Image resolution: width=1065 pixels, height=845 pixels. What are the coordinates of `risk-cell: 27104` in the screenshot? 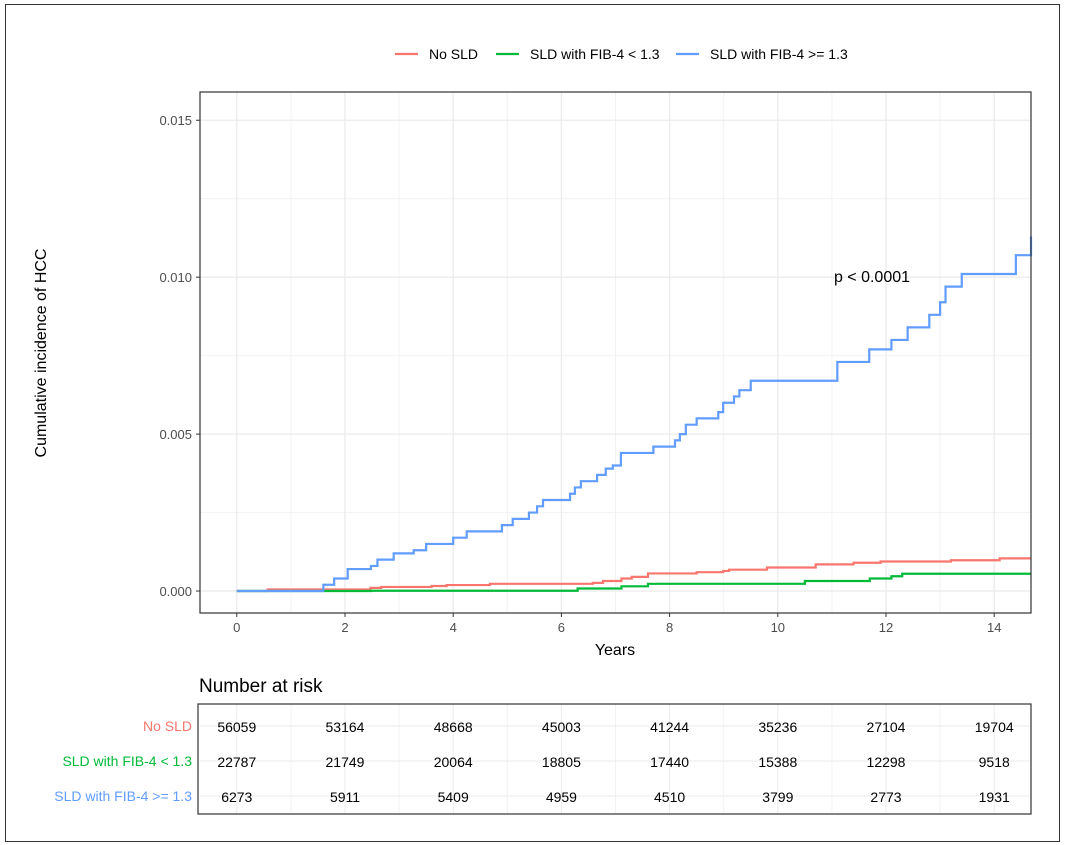 It's located at (886, 727).